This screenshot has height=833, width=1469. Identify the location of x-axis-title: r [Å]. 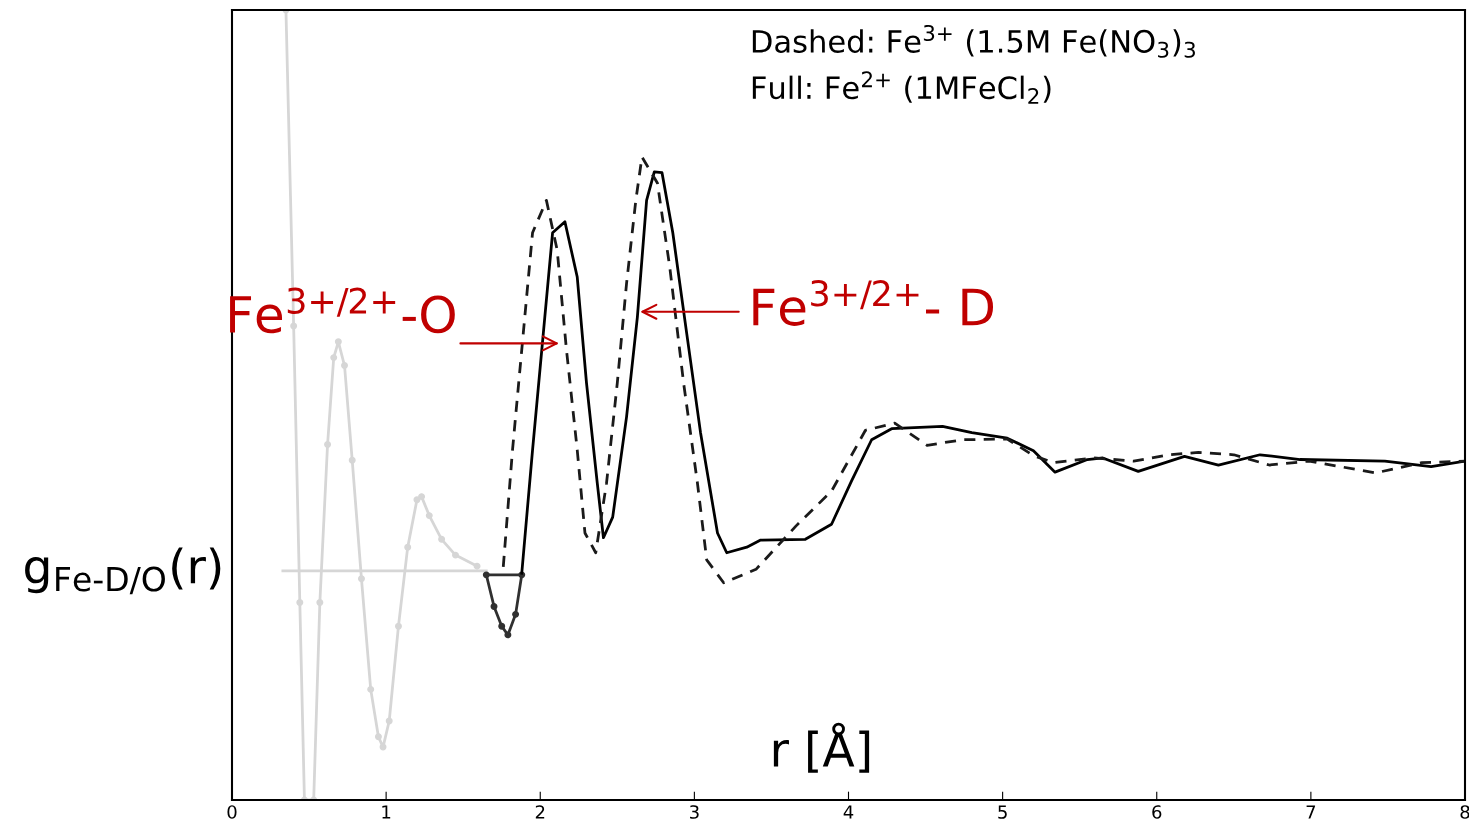
(821, 747).